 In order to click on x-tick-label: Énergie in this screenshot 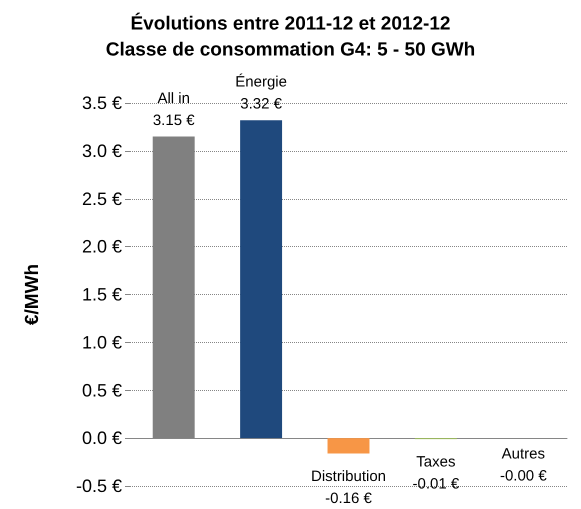, I will do `click(261, 81)`.